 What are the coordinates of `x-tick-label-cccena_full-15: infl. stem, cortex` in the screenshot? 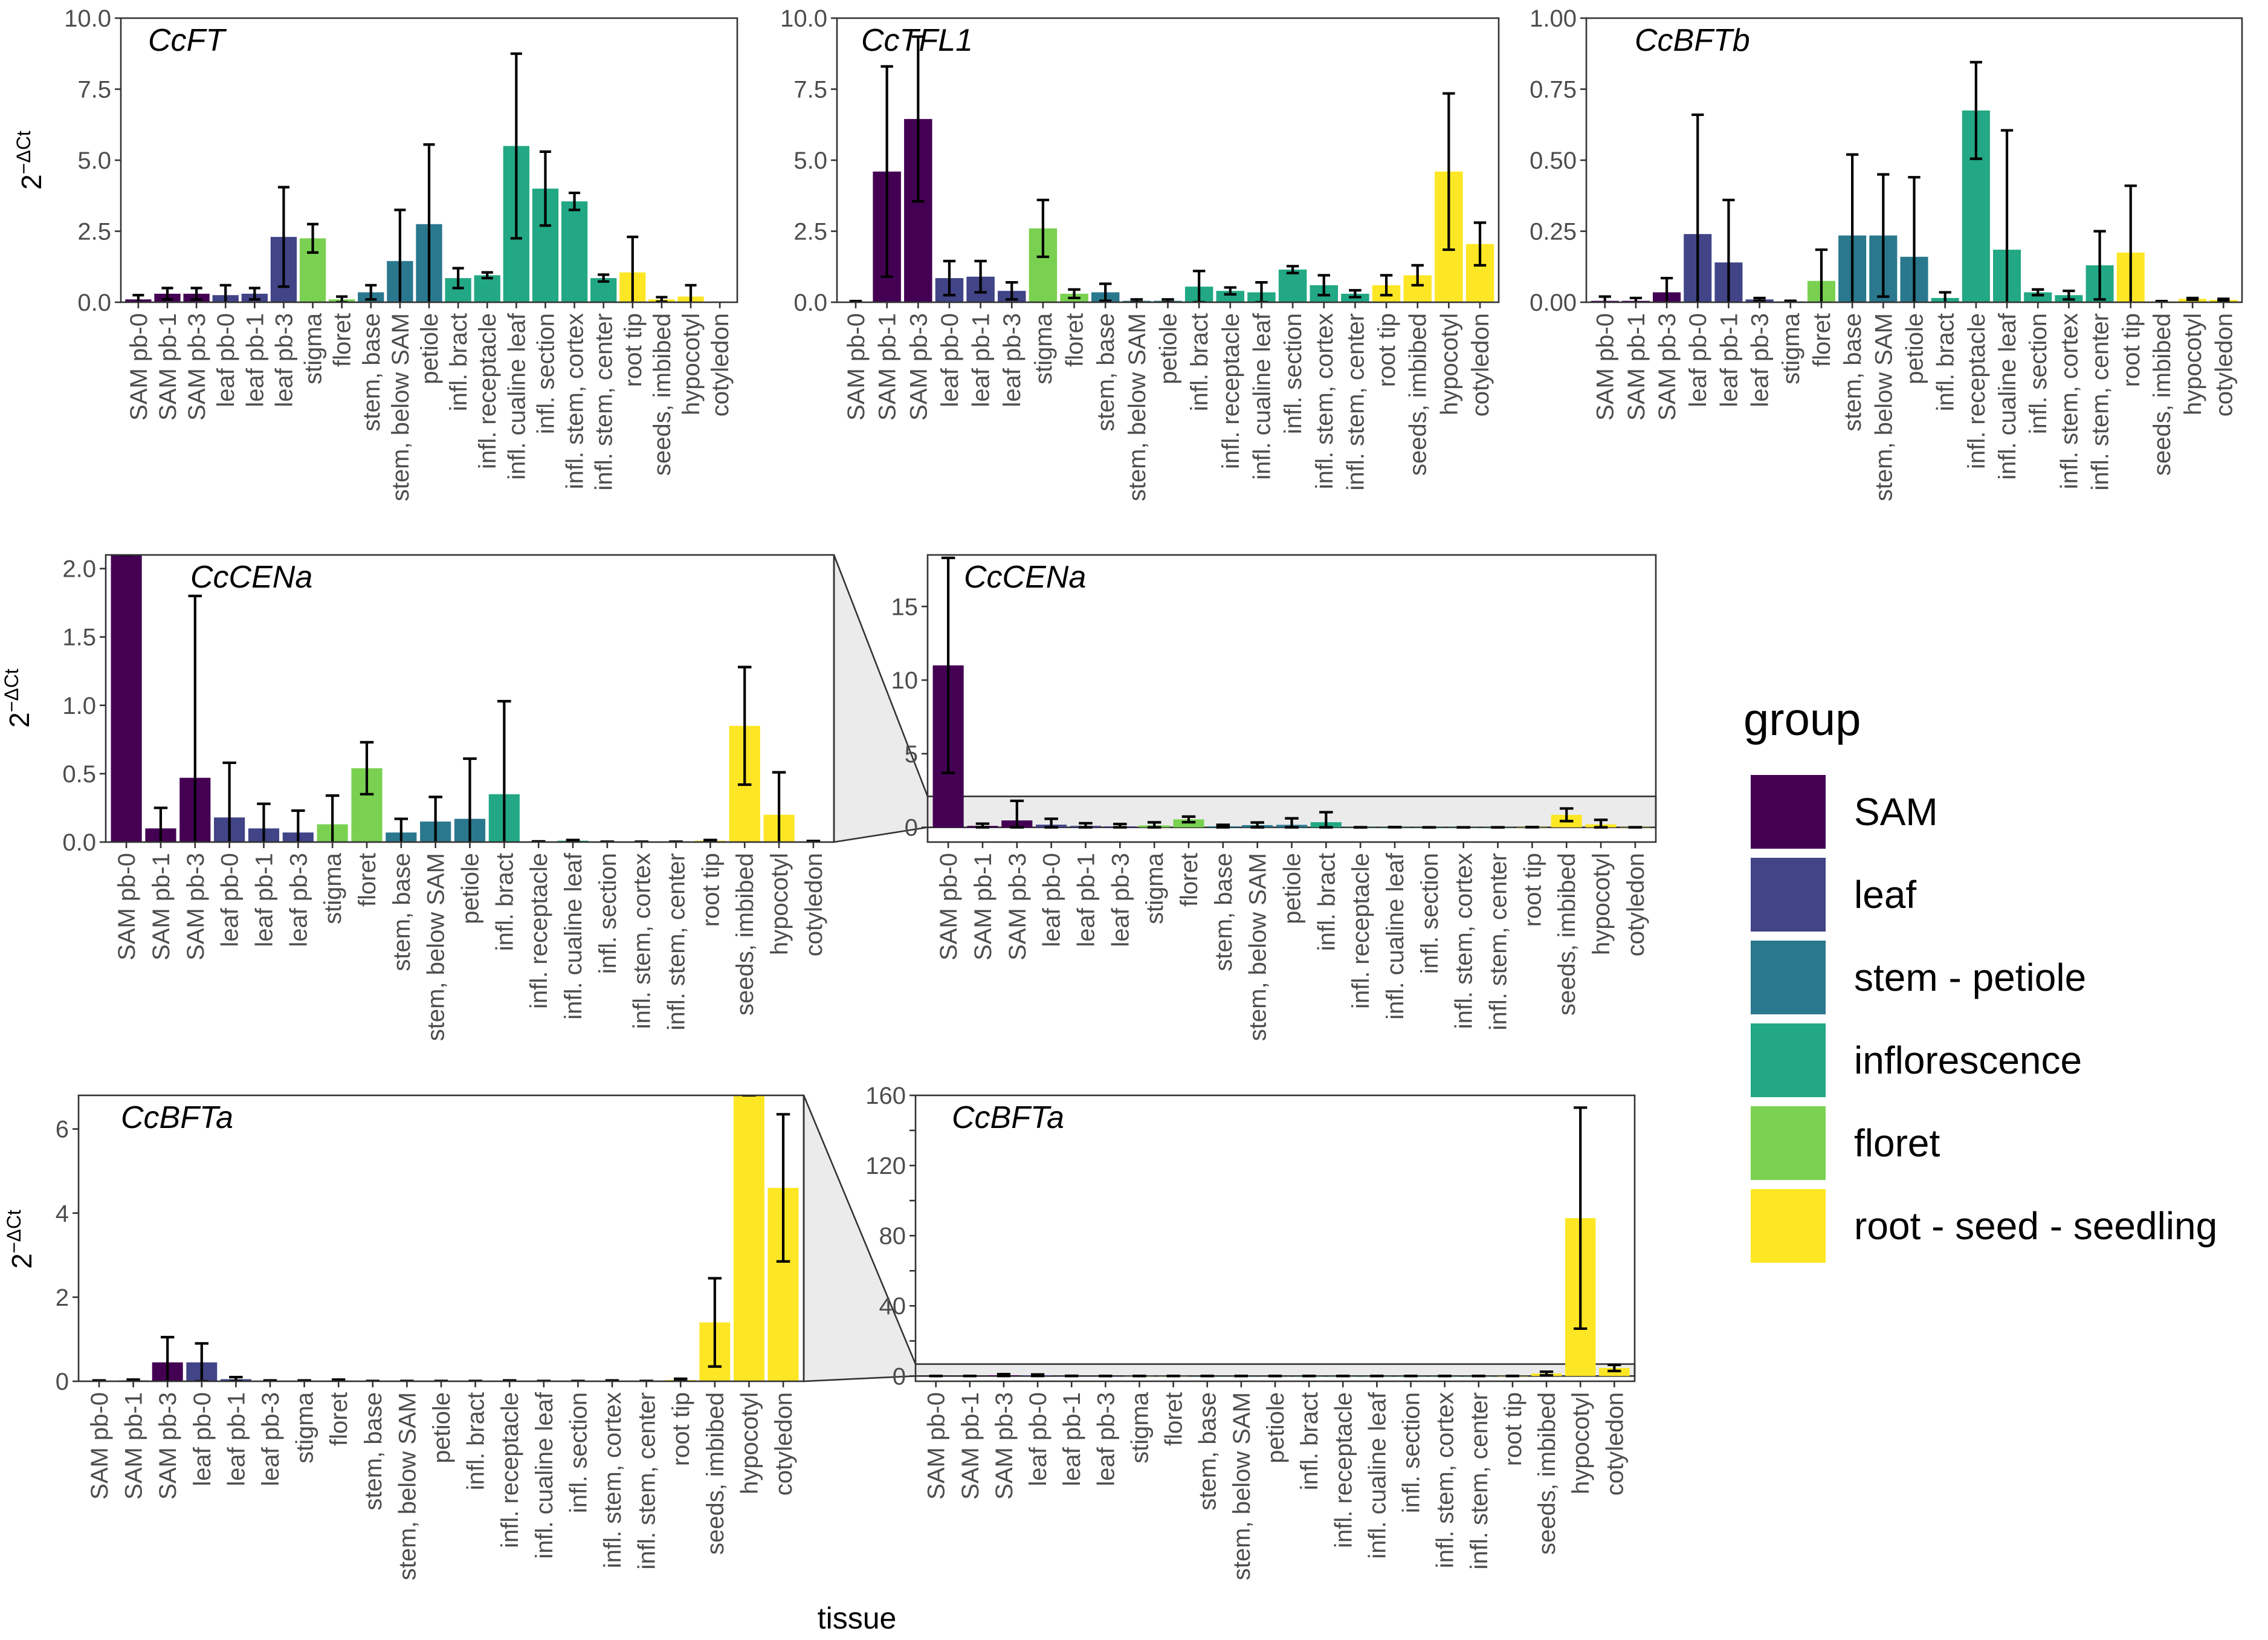 It's located at (1464, 941).